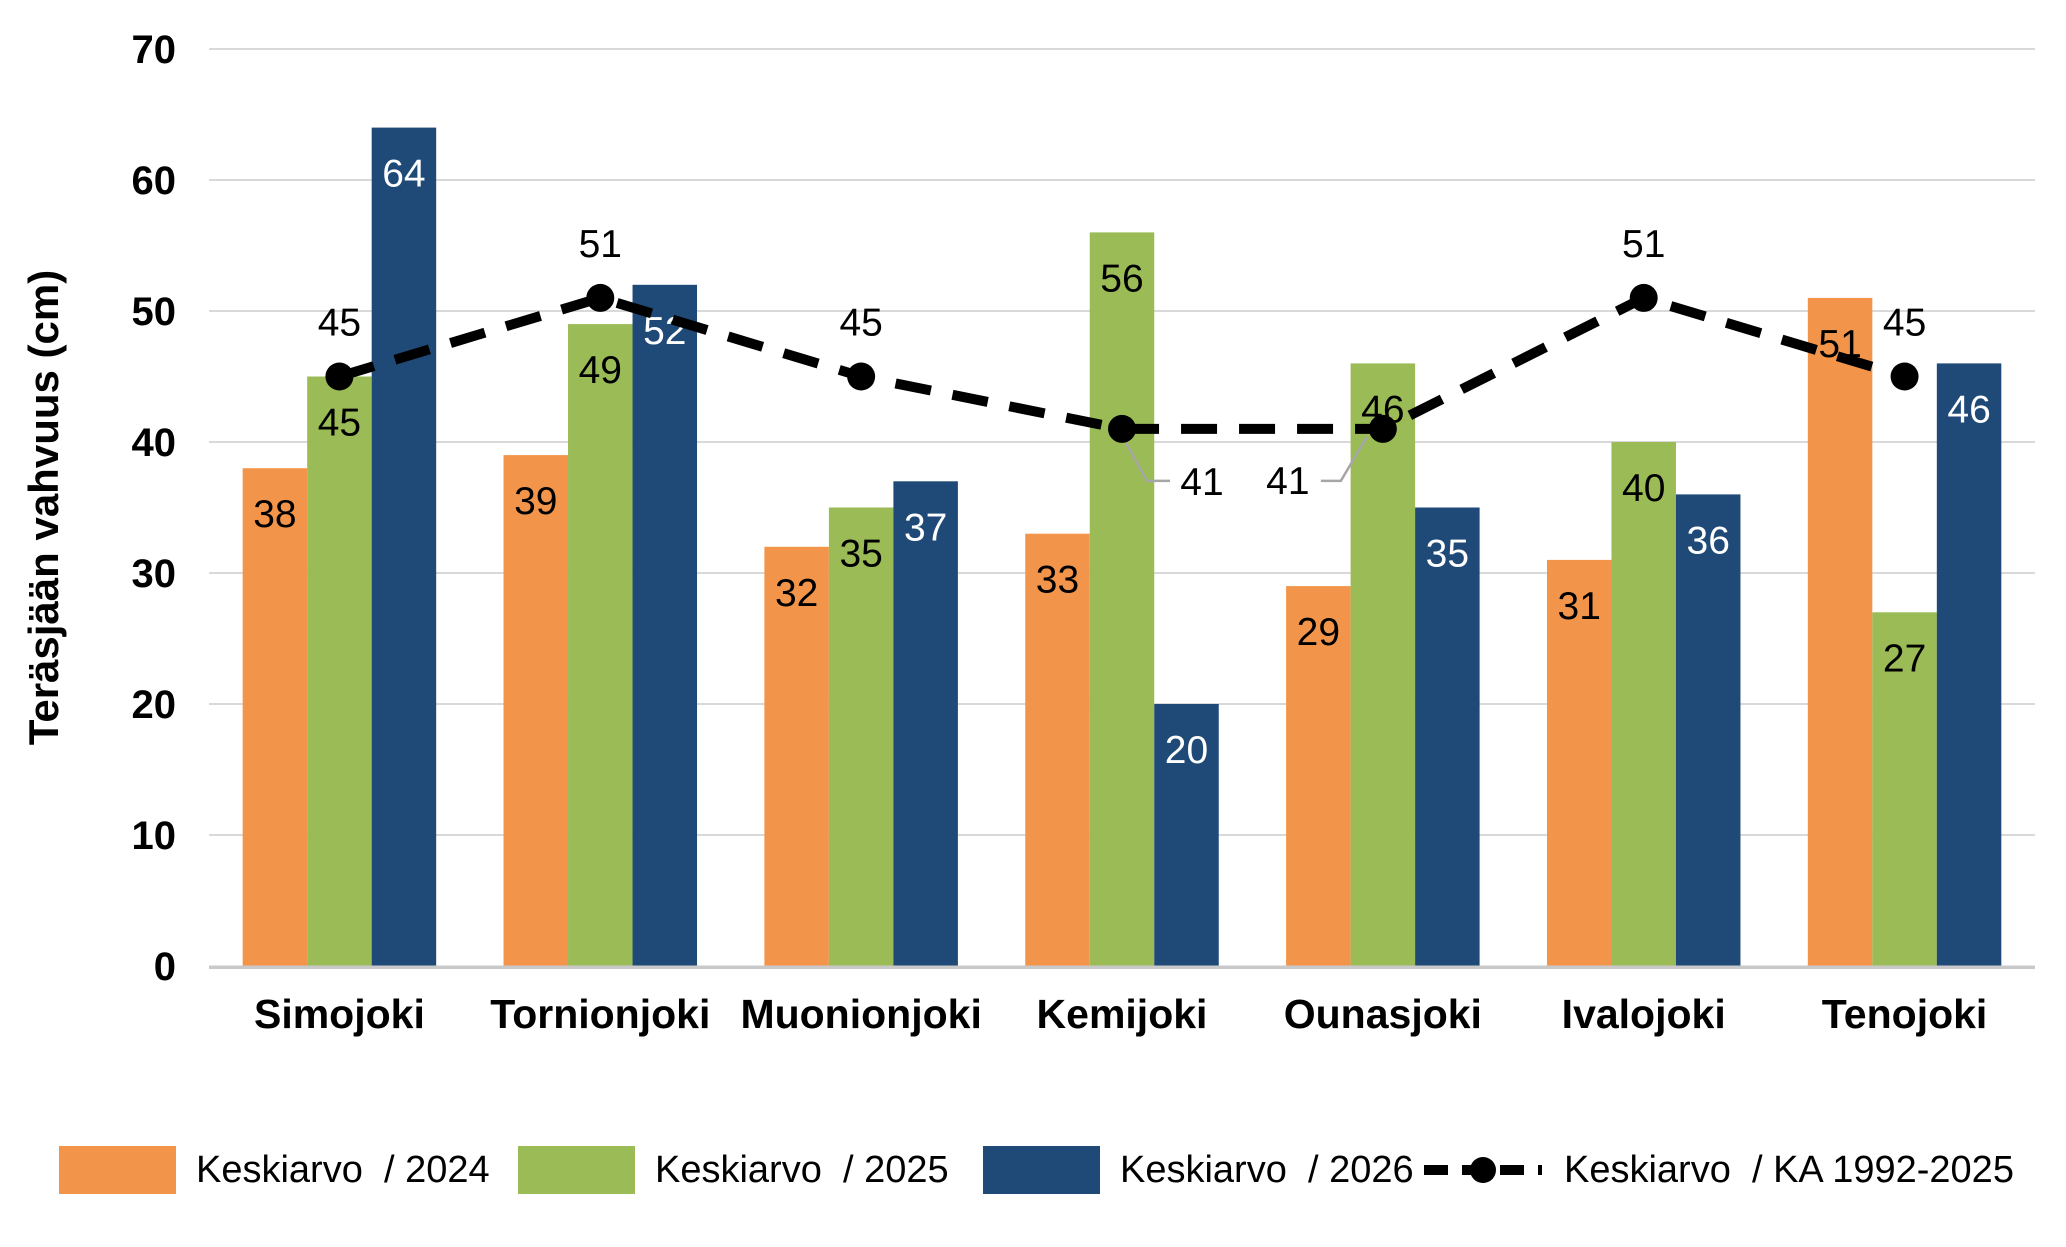 This screenshot has height=1247, width=2066. I want to click on bar-value-label: 39, so click(535, 501).